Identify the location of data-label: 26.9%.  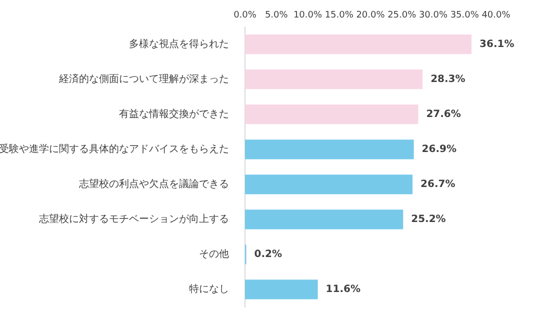
(439, 149).